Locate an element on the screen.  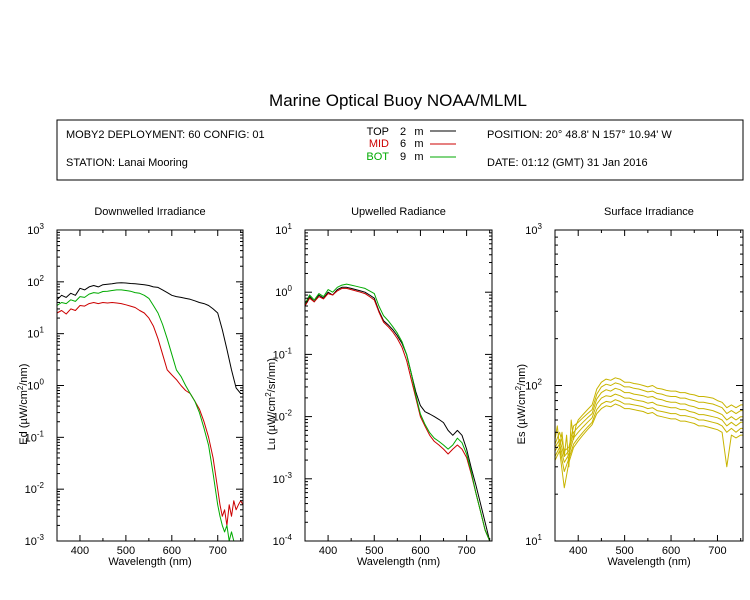
y-tick-label: 10⁻⁴ is located at coordinates (283, 540).